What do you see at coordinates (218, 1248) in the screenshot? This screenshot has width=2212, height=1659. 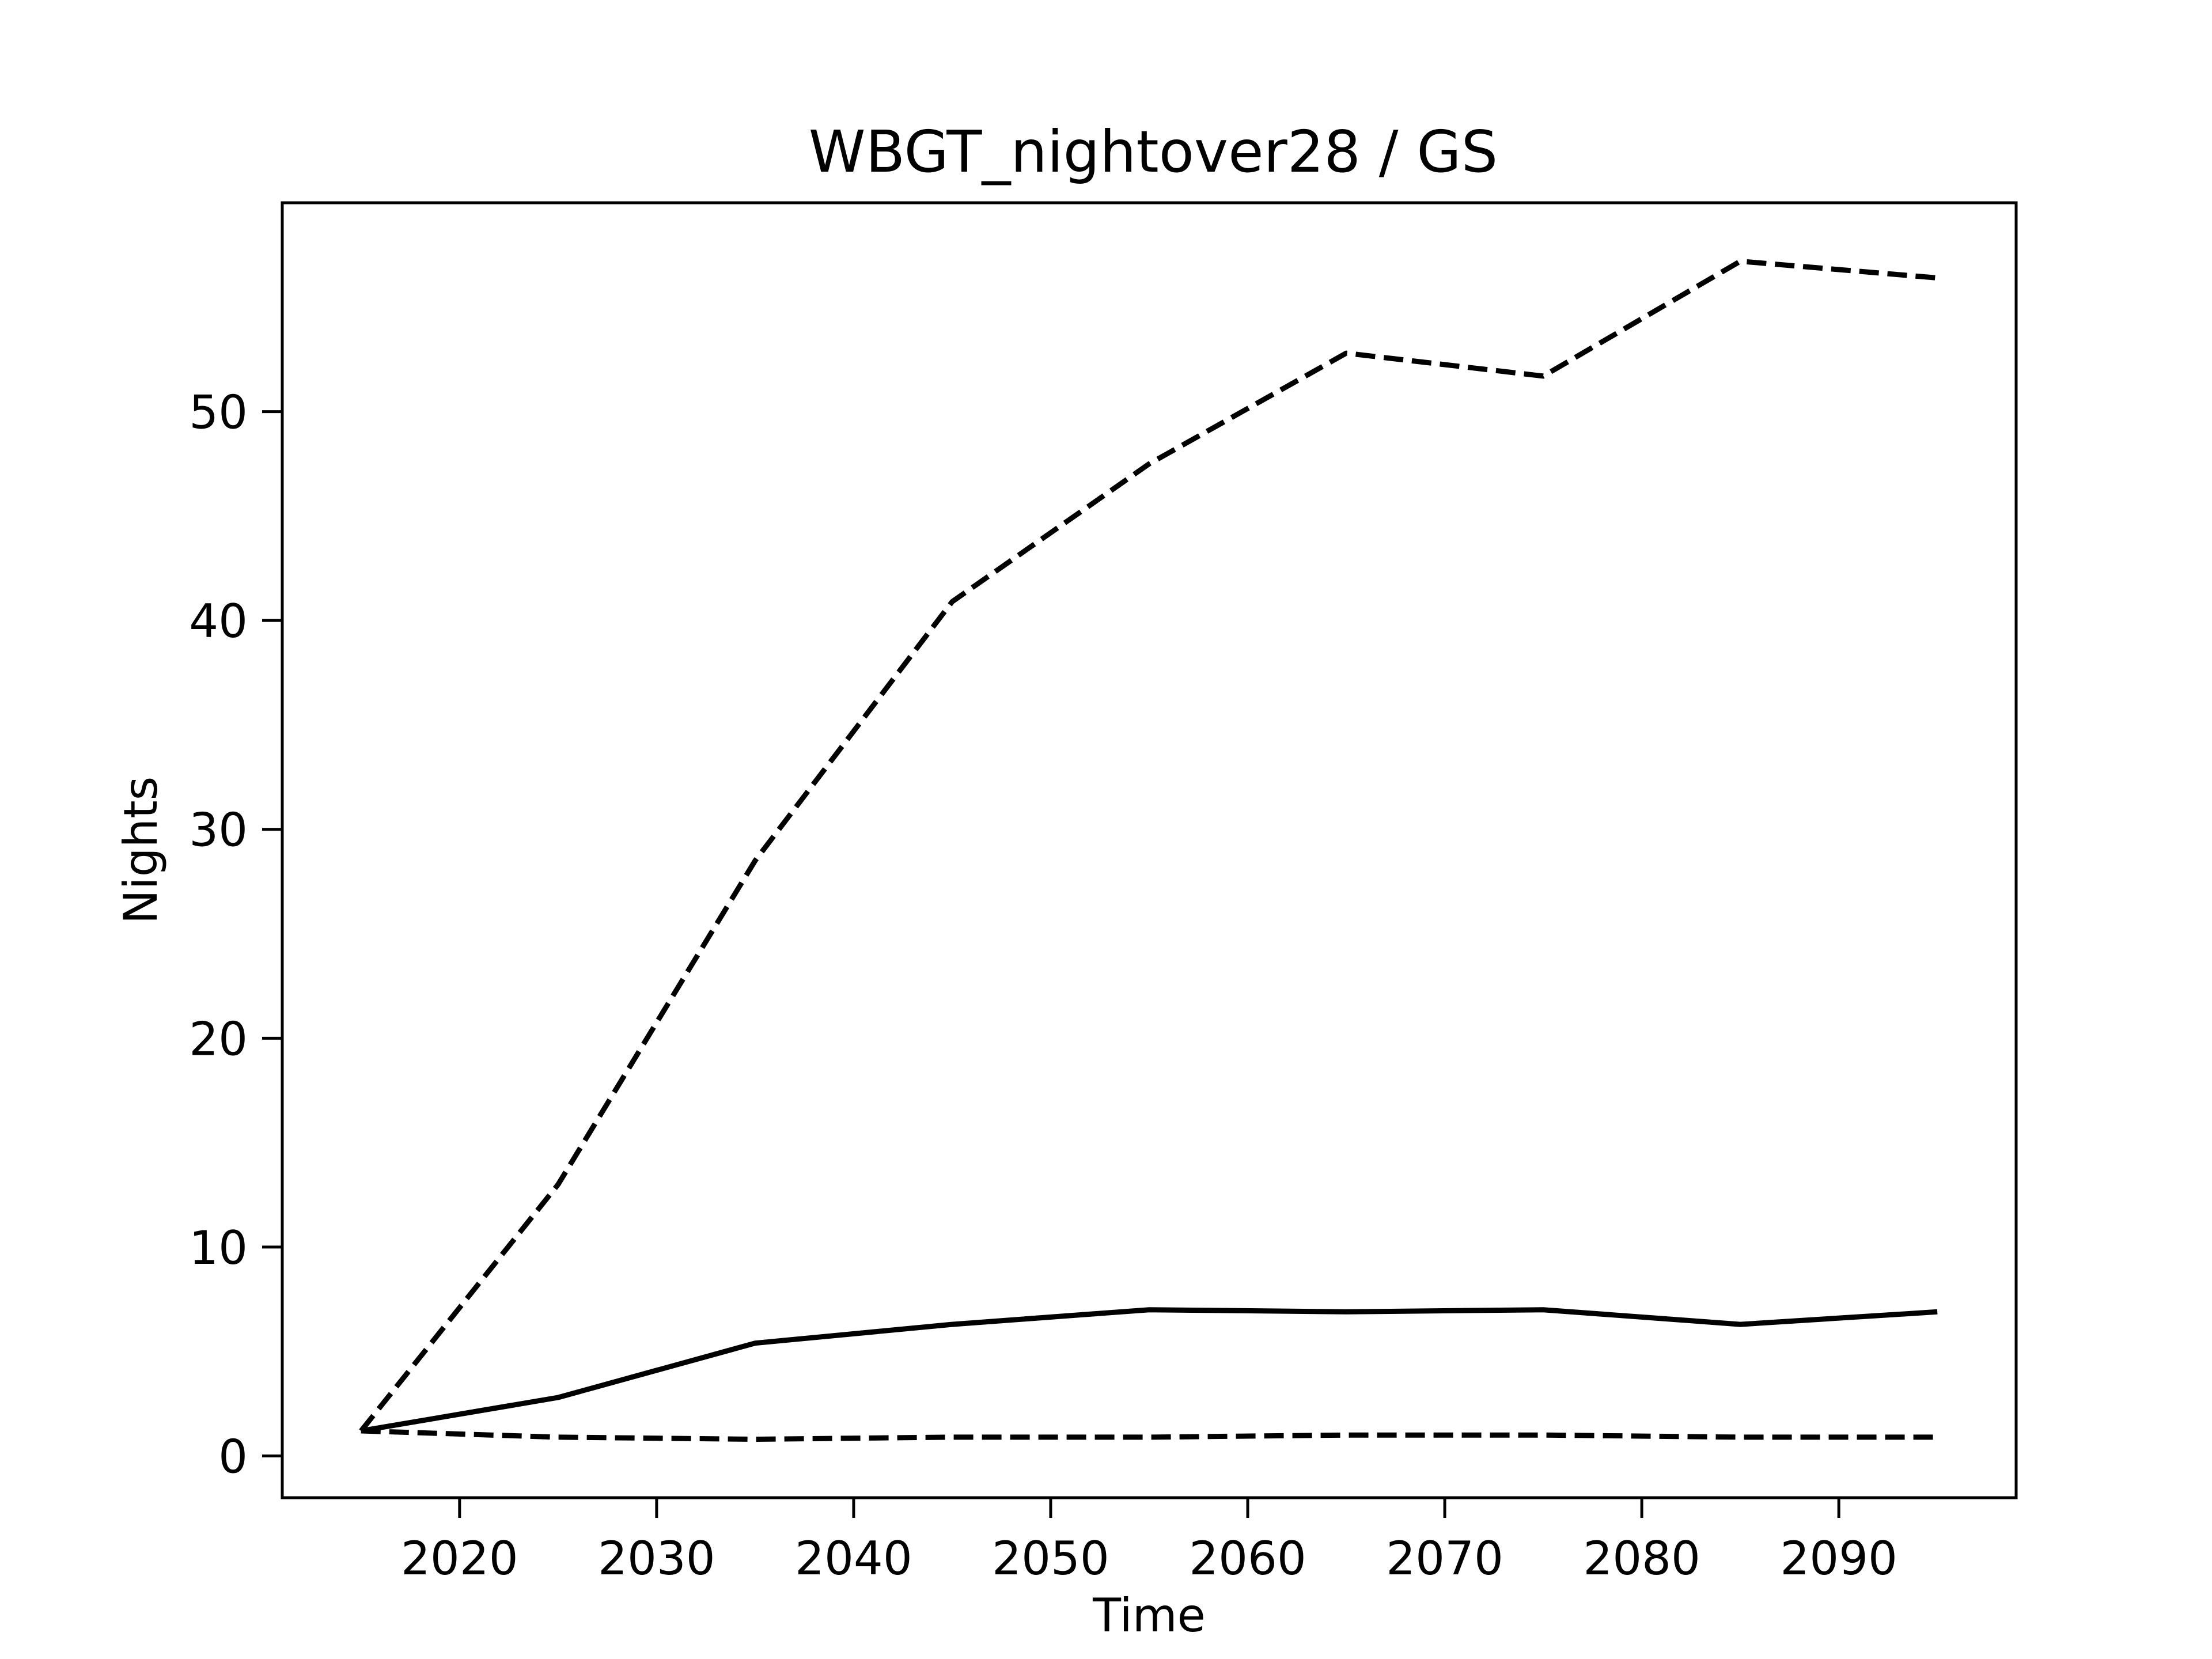 I see `y-tick-label: 10` at bounding box center [218, 1248].